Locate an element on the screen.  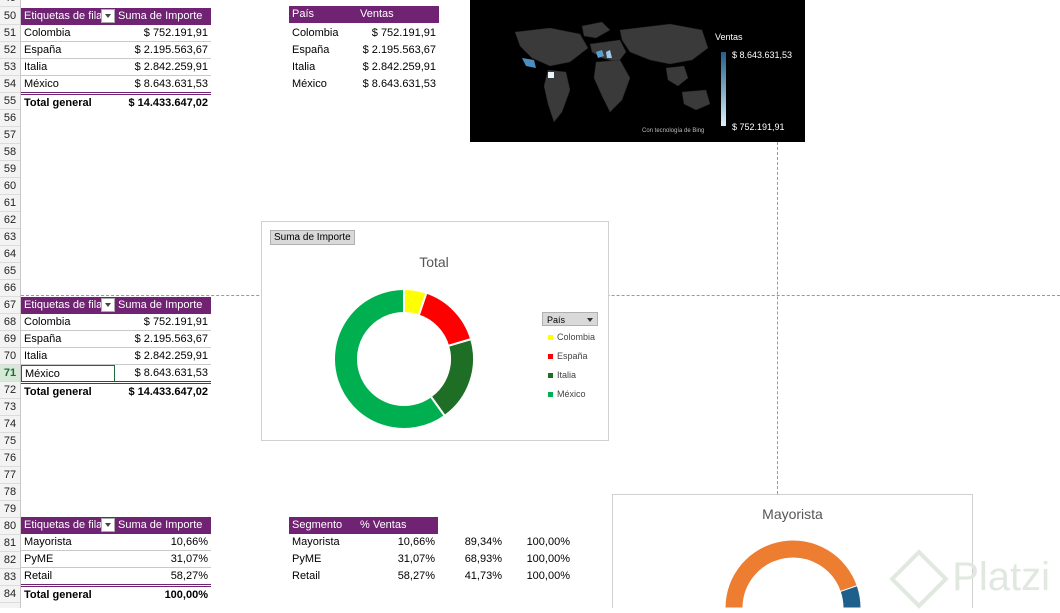
row-number: 73 is located at coordinates (10, 407).